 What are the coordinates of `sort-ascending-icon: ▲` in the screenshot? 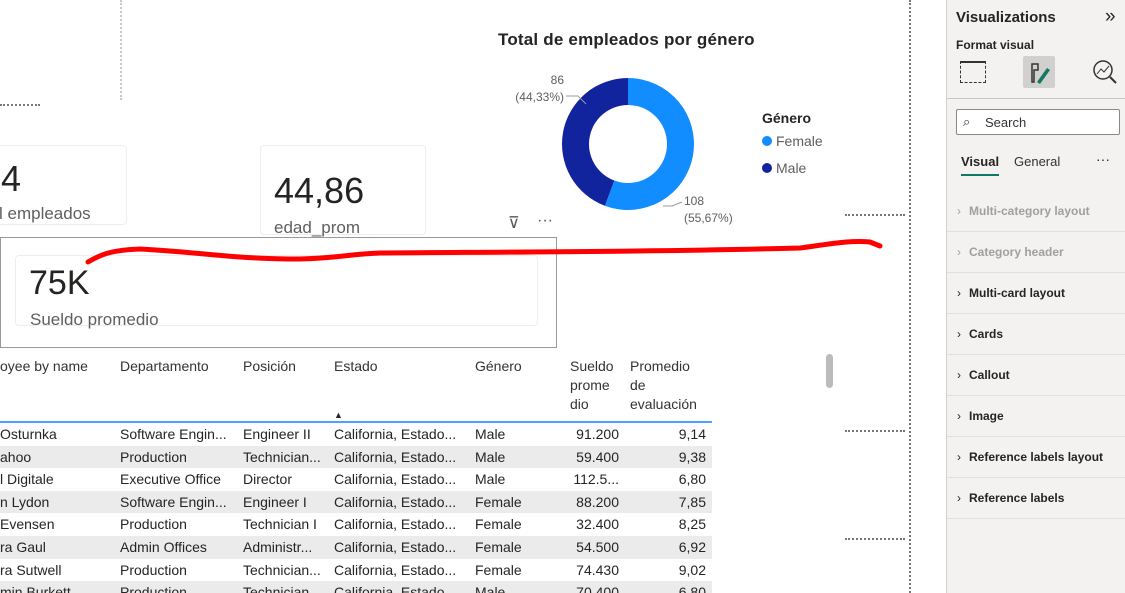 It's located at (338, 415).